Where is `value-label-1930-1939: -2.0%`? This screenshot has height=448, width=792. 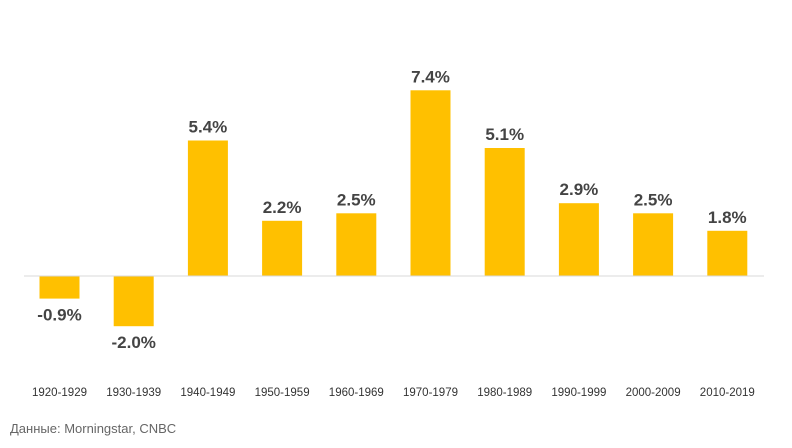 value-label-1930-1939: -2.0% is located at coordinates (133, 342).